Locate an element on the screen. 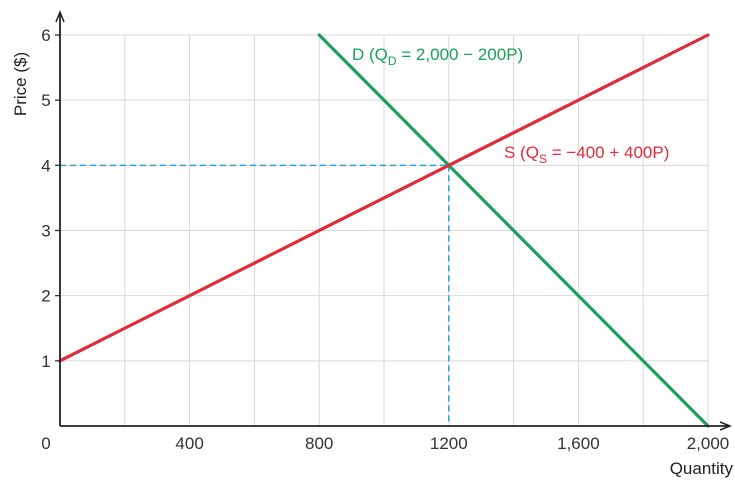 The height and width of the screenshot is (480, 735). supply-label-prefix: S (Q is located at coordinates (521, 152).